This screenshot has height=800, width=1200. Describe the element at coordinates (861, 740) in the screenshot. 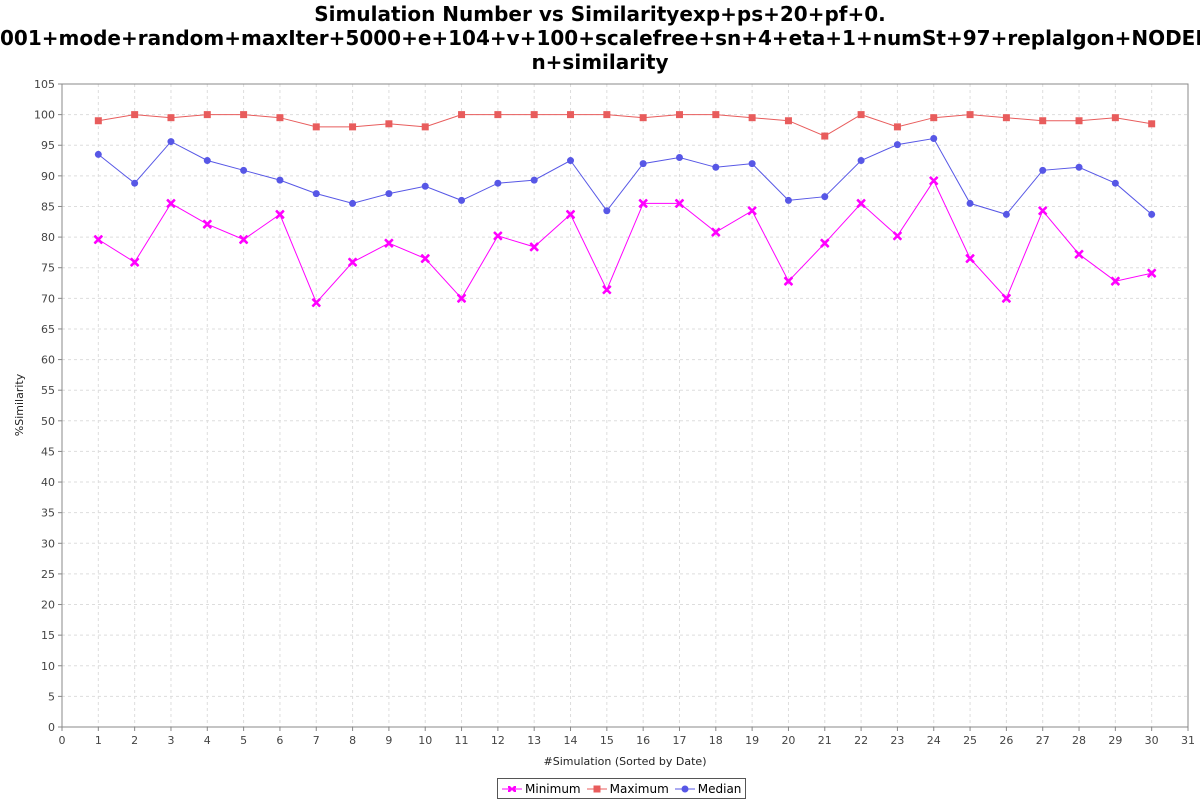

I see `x-tick-label: 22` at that location.